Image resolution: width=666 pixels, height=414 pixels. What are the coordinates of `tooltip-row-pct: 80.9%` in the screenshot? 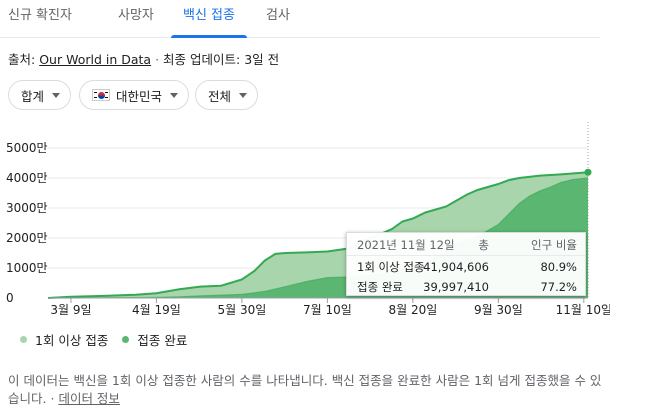 It's located at (558, 267).